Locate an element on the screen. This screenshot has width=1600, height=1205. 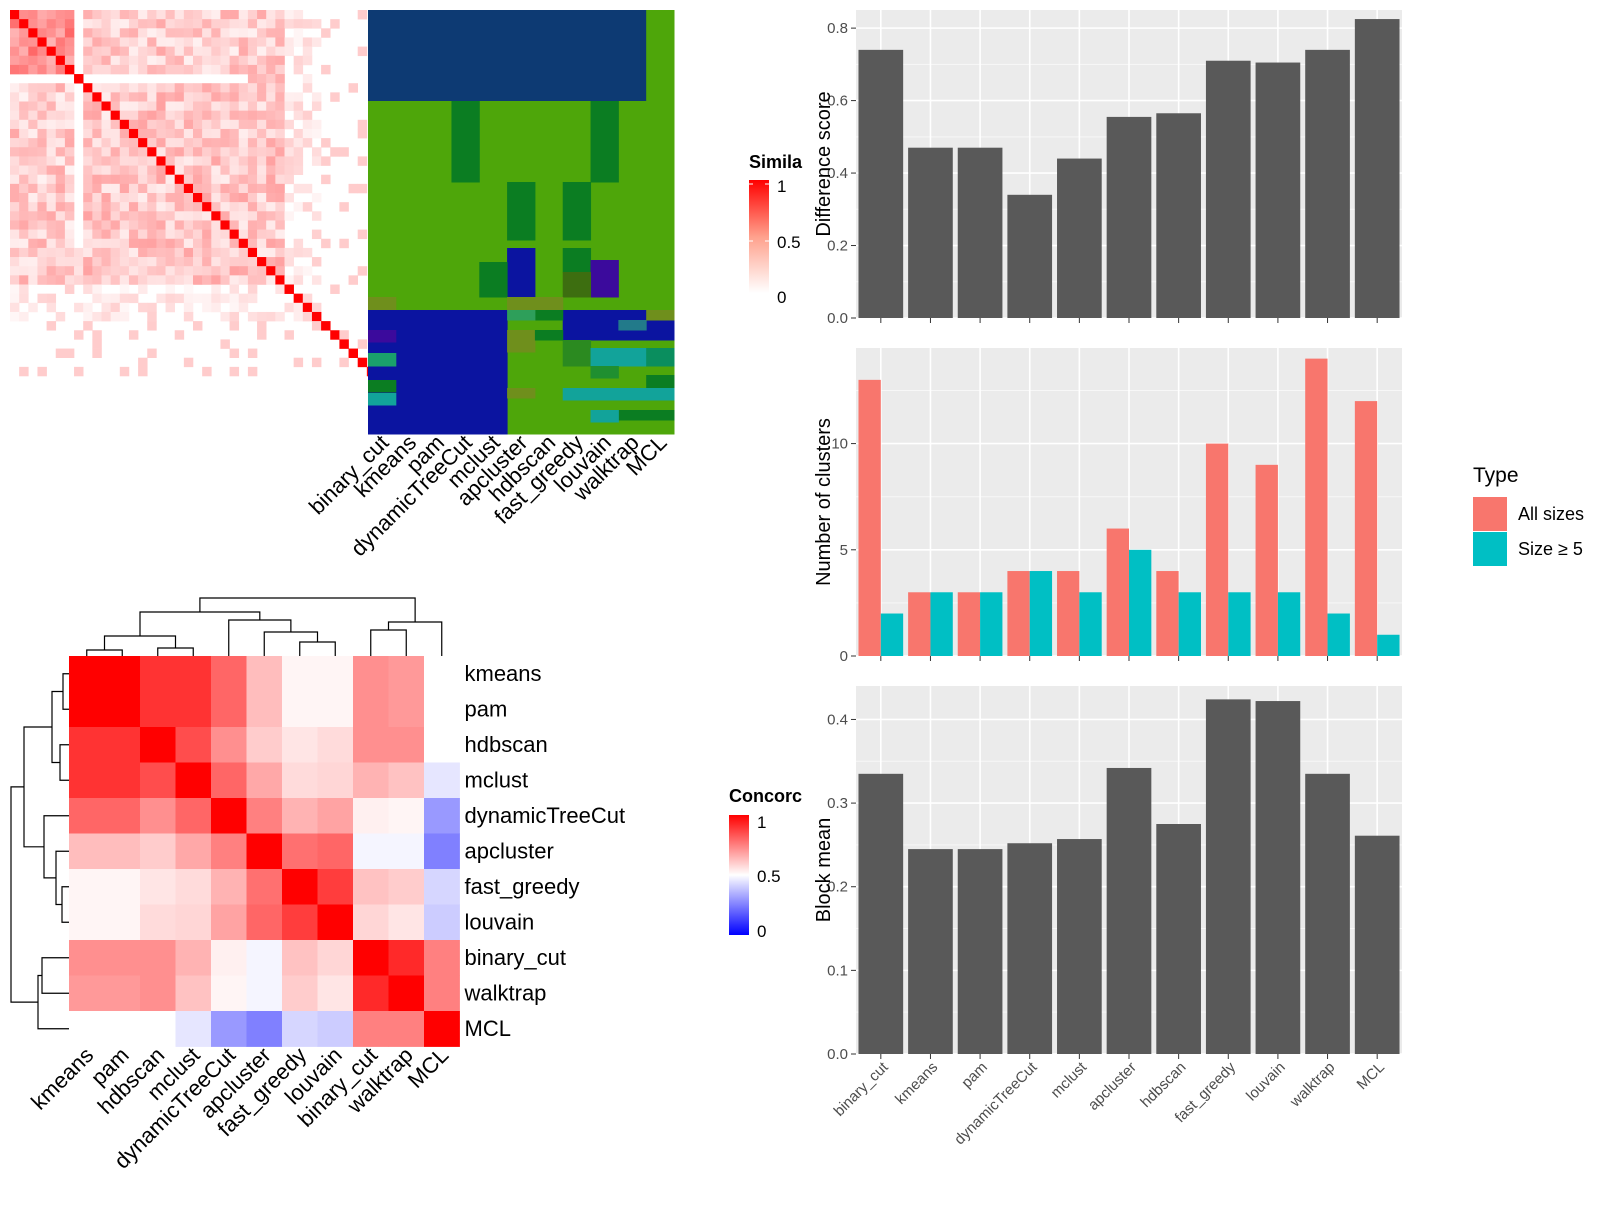
assignment-cell is located at coordinates (438, 372).